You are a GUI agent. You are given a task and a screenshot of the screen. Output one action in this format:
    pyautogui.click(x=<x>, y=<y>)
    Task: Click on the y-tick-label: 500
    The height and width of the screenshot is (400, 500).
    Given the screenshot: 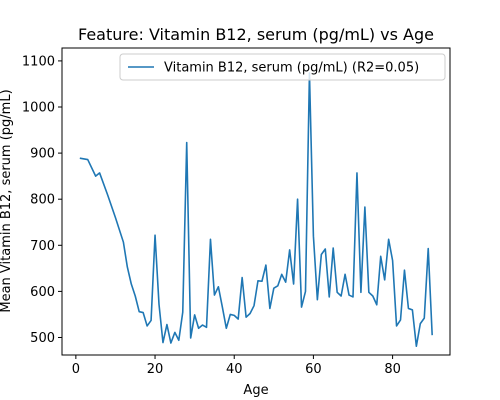 What is the action you would take?
    pyautogui.click(x=42, y=338)
    